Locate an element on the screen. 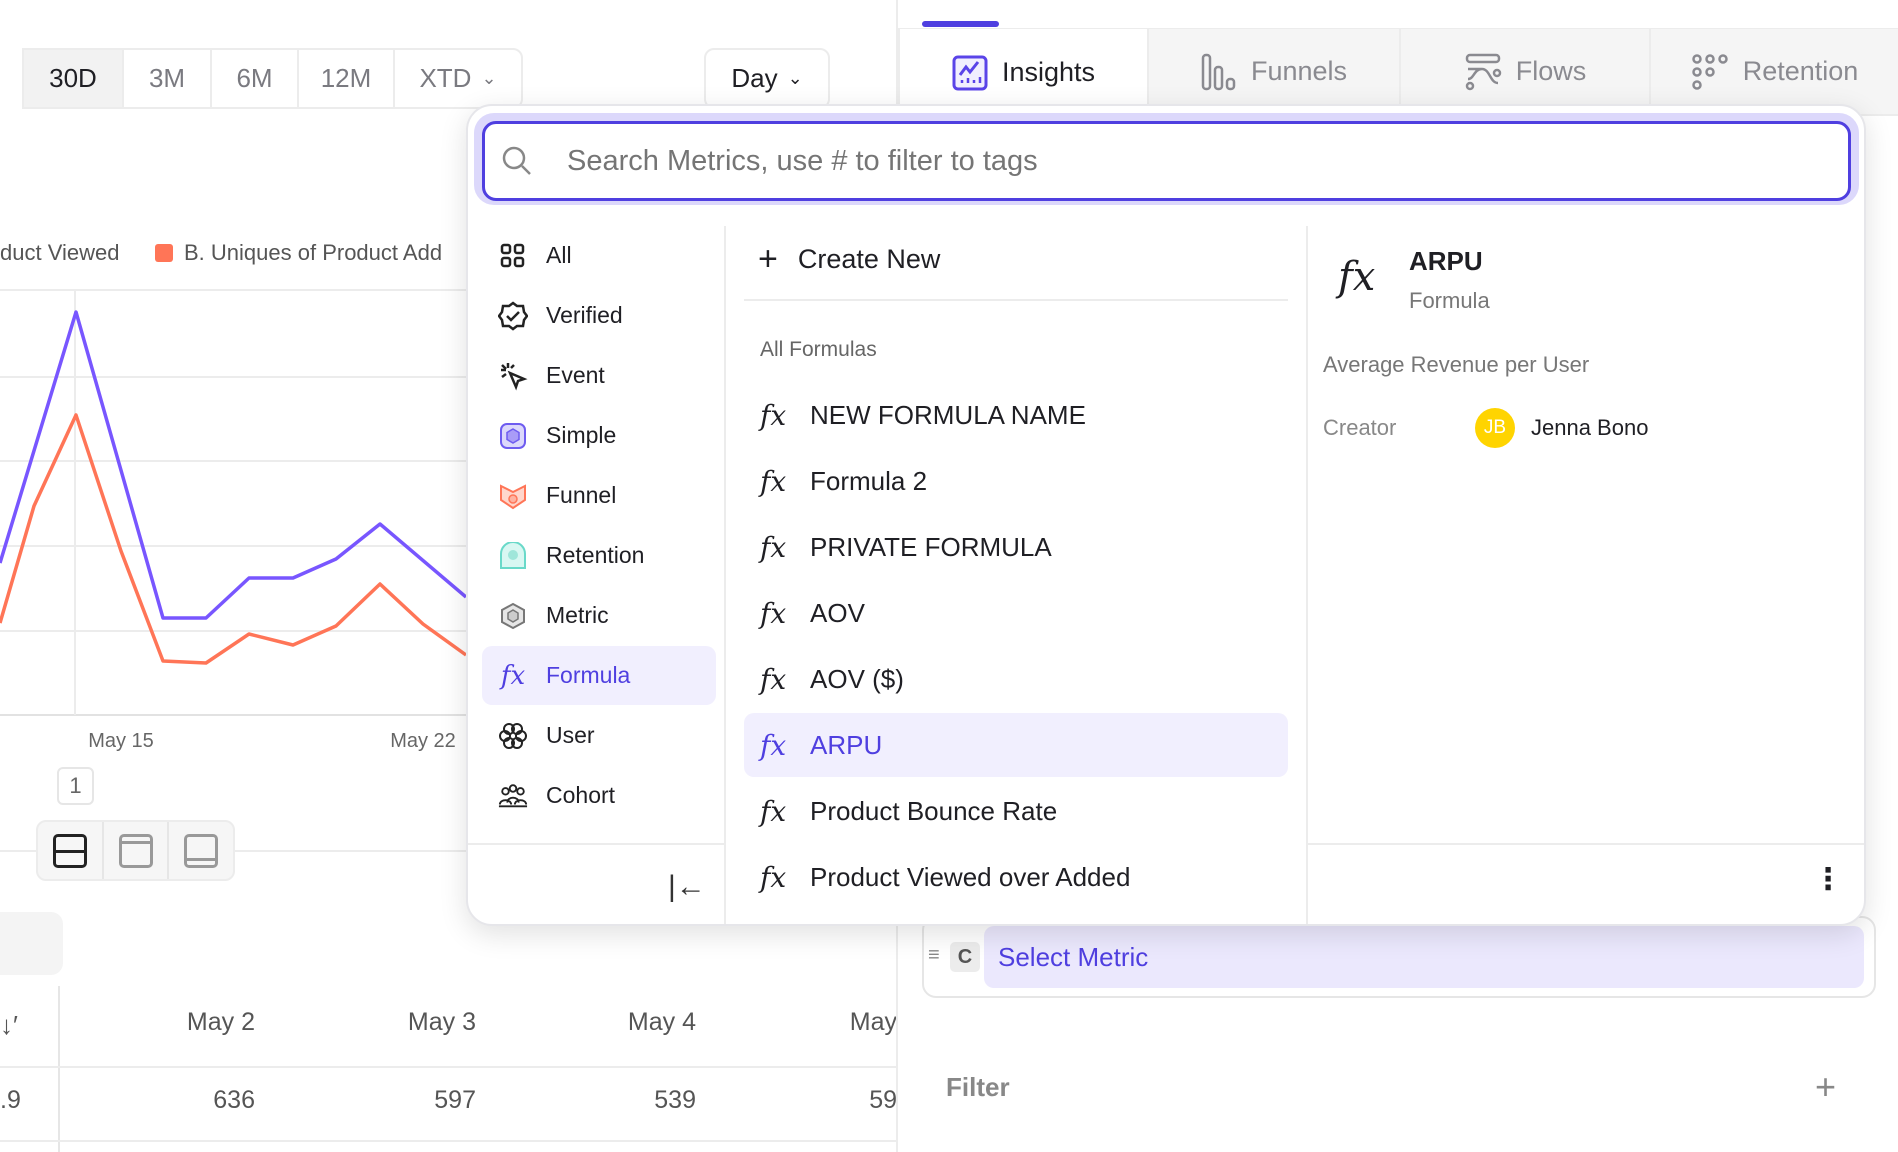 The width and height of the screenshot is (1898, 1152). formula-item: fx ARPU is located at coordinates (1016, 745).